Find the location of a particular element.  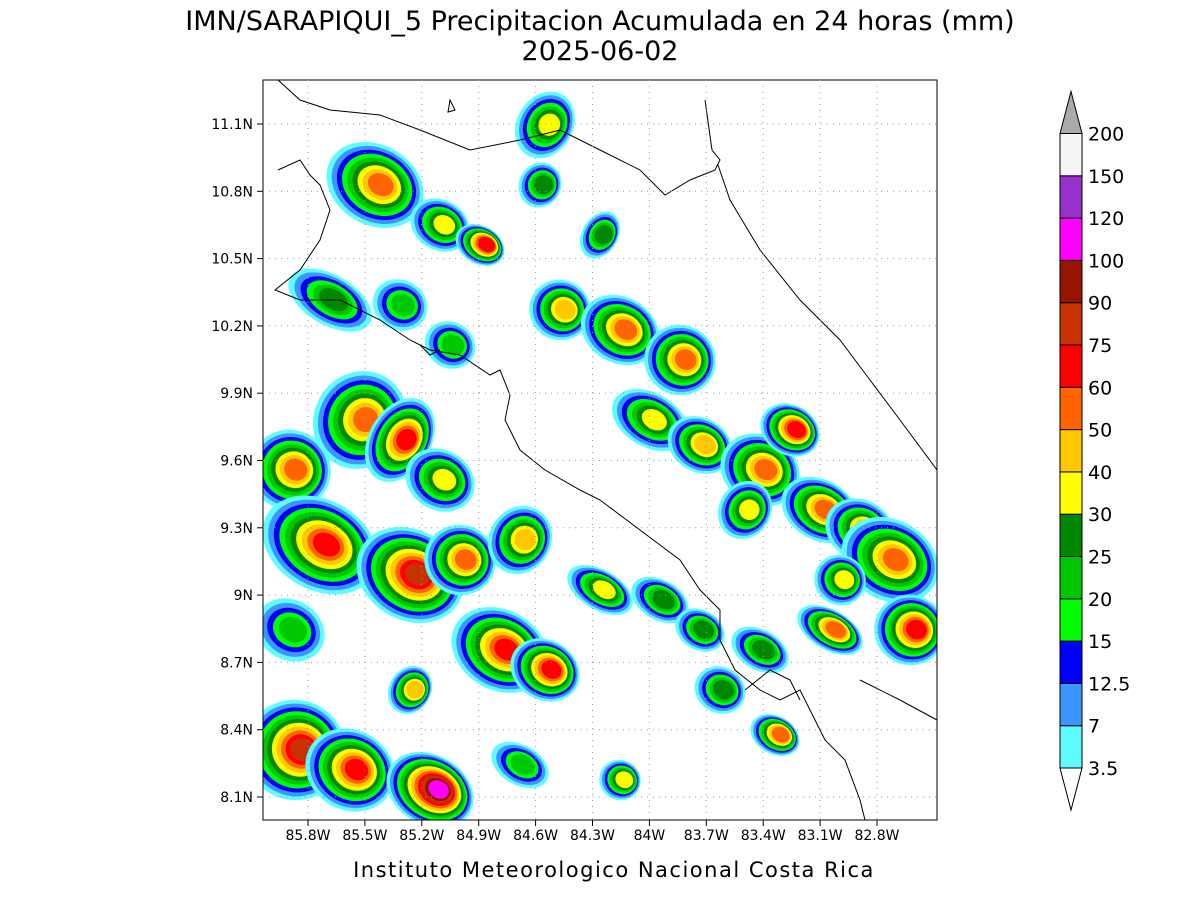

lat-label: 10.2N is located at coordinates (232, 327).